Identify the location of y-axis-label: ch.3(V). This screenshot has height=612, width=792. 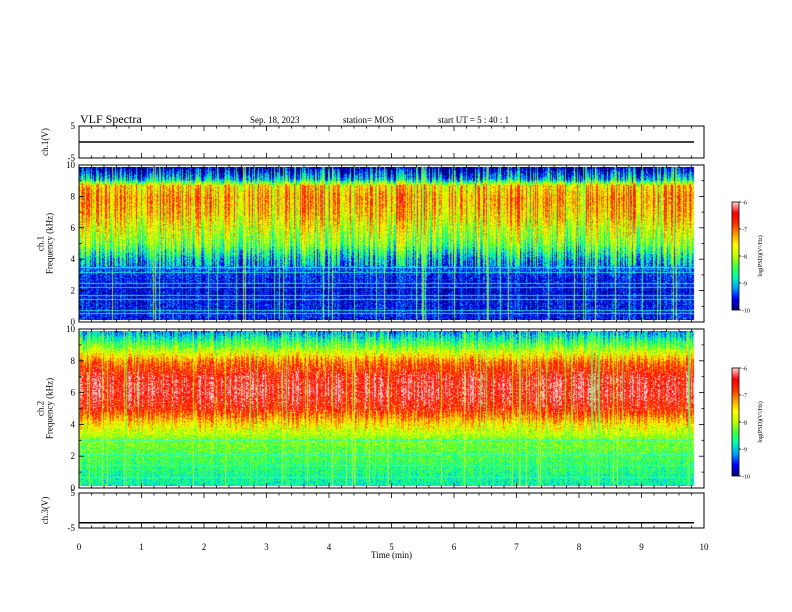
(45, 511).